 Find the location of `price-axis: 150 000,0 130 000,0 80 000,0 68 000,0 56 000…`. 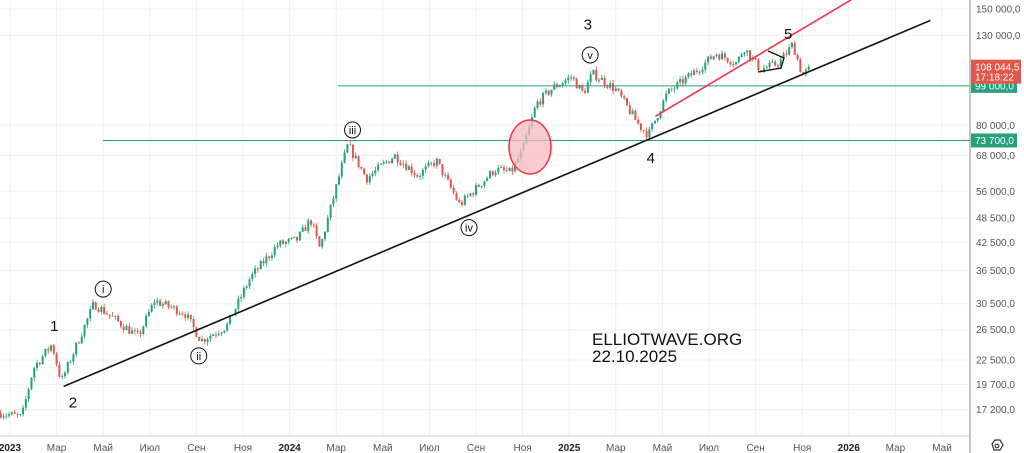

price-axis: 150 000,0 130 000,0 80 000,0 68 000,0 56 000… is located at coordinates (998, 211).